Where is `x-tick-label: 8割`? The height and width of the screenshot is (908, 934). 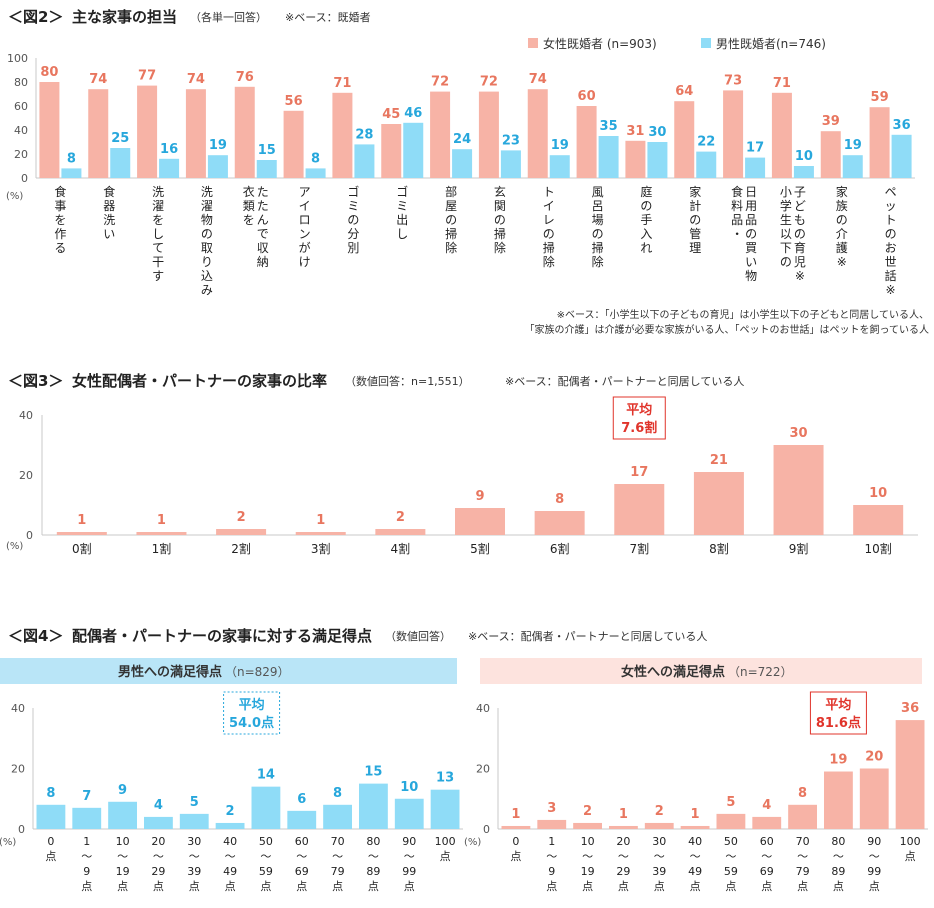
x-tick-label: 8割 is located at coordinates (719, 548).